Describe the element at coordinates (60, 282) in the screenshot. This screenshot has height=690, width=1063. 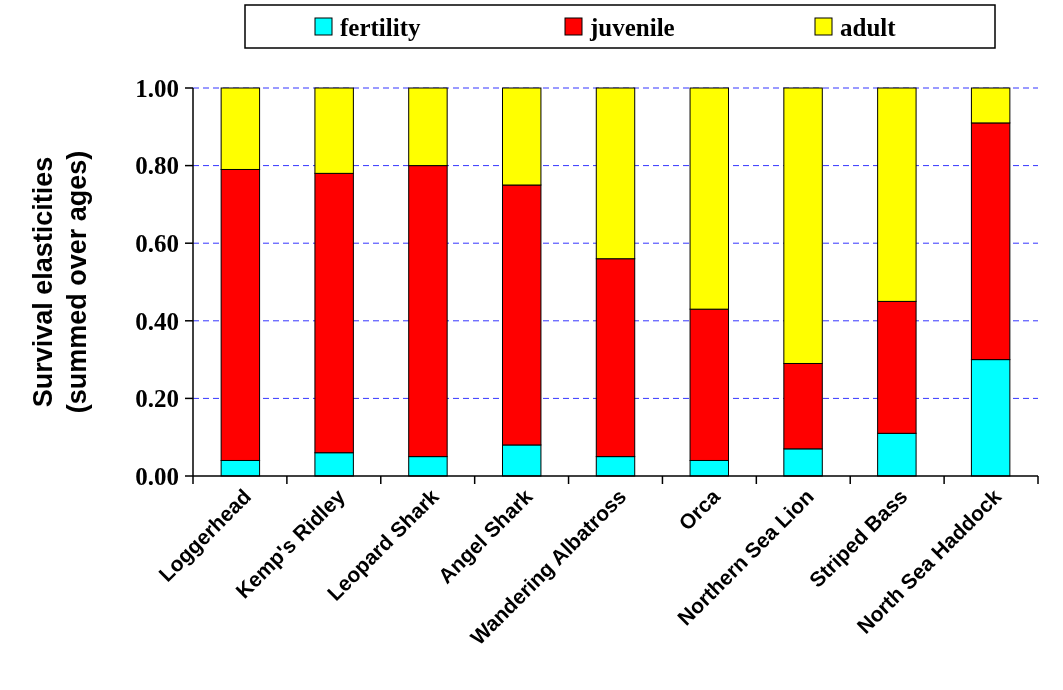
I see `y-axis-title: Survival elasticities (summed over ages)` at that location.